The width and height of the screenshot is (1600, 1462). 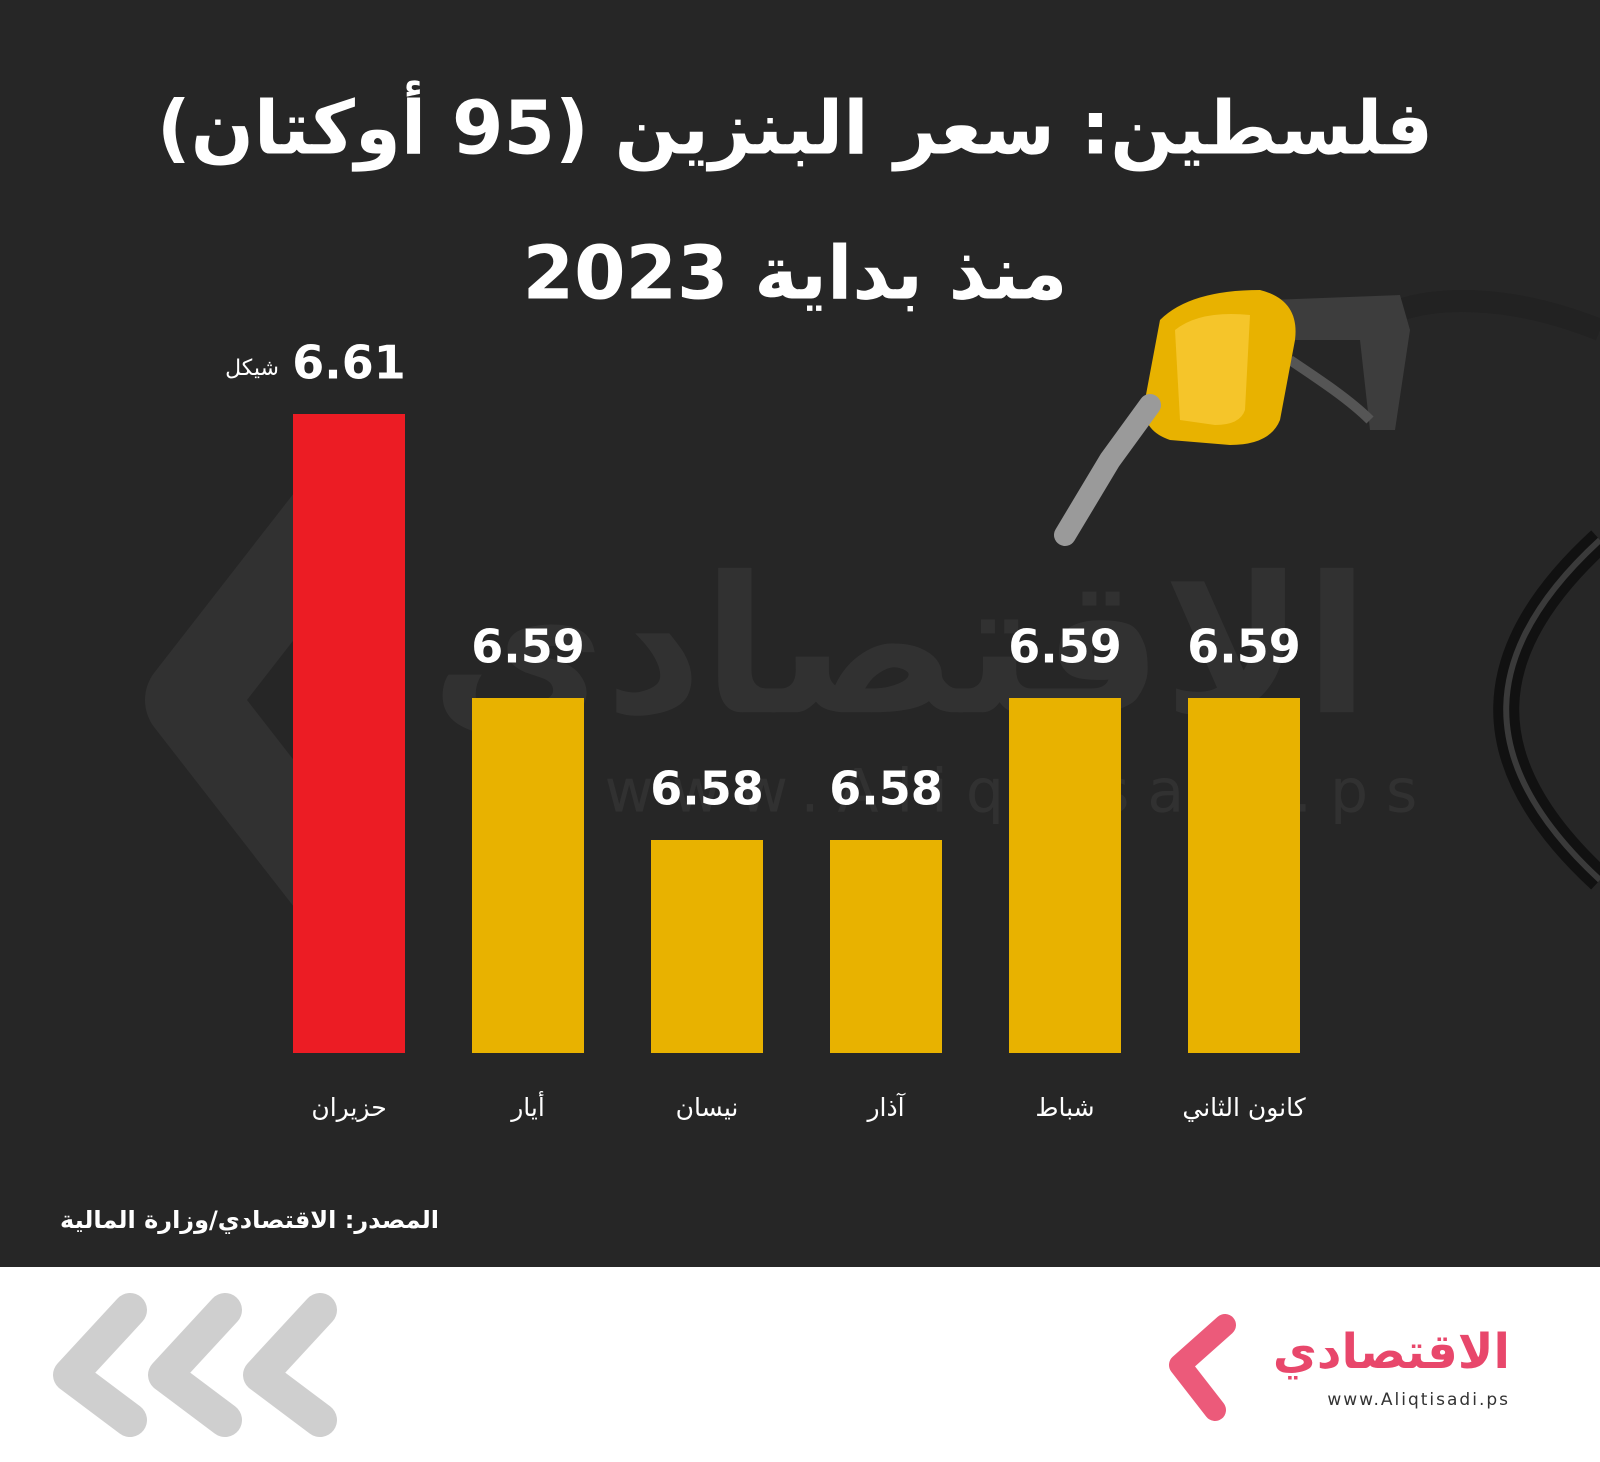 I want to click on logo-mark, so click(x=1202, y=1367).